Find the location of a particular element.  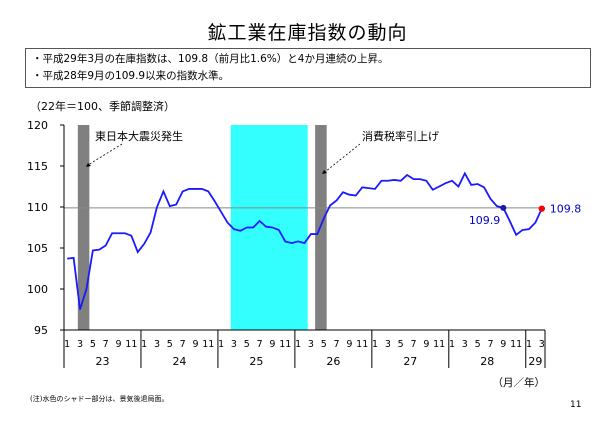

y-tick-label: 100 is located at coordinates (37, 289).